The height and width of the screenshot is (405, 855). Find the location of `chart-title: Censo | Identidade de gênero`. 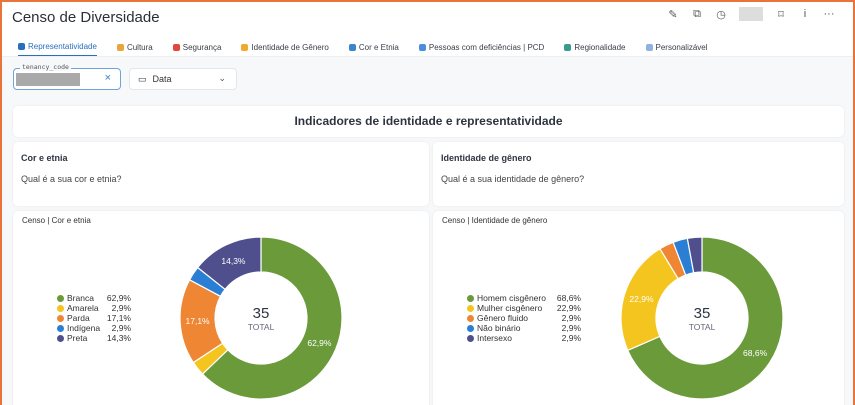

chart-title: Censo | Identidade de gênero is located at coordinates (495, 220).